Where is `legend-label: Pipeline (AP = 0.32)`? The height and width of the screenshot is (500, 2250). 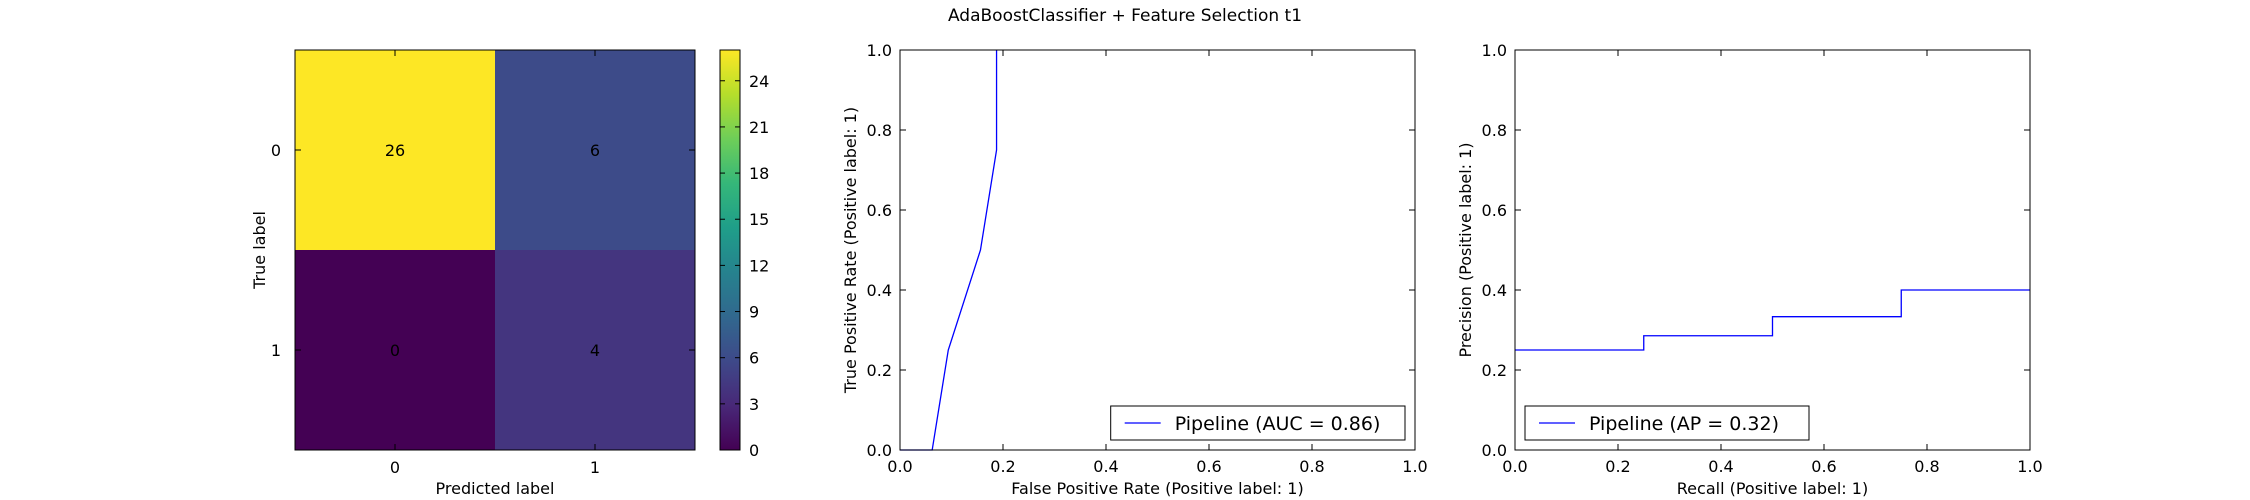
legend-label: Pipeline (AP = 0.32) is located at coordinates (1684, 424).